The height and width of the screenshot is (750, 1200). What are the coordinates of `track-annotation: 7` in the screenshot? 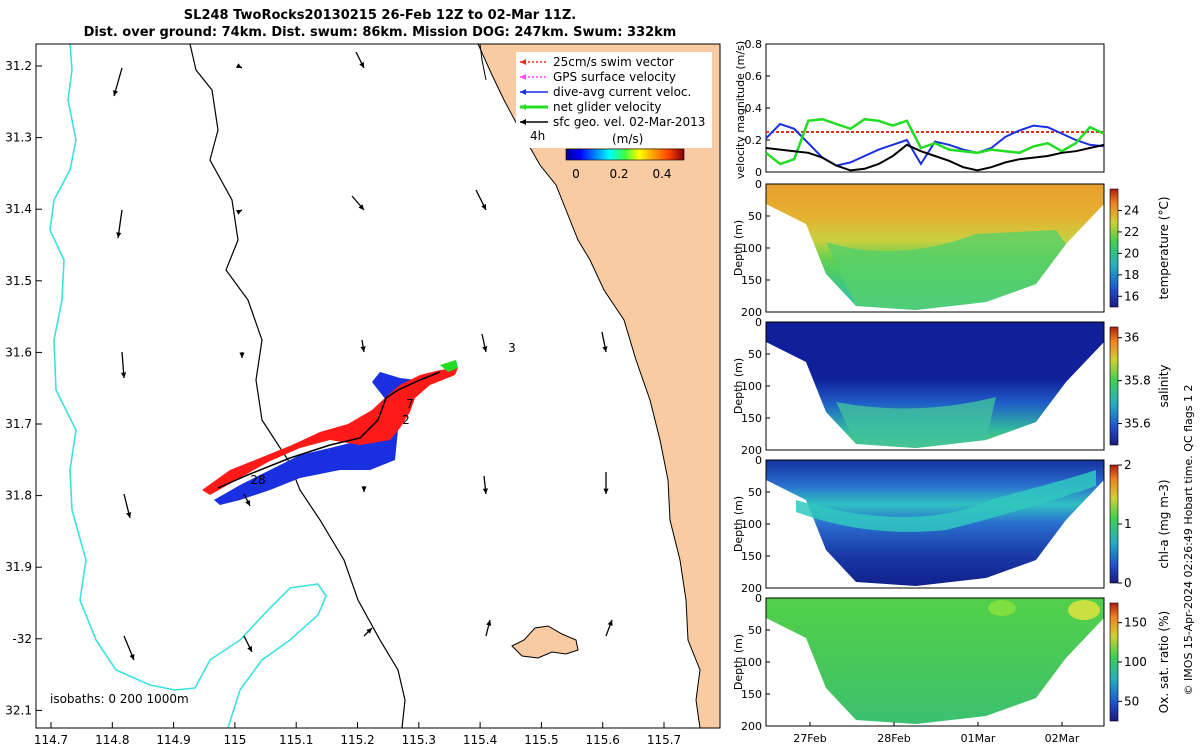 It's located at (410, 404).